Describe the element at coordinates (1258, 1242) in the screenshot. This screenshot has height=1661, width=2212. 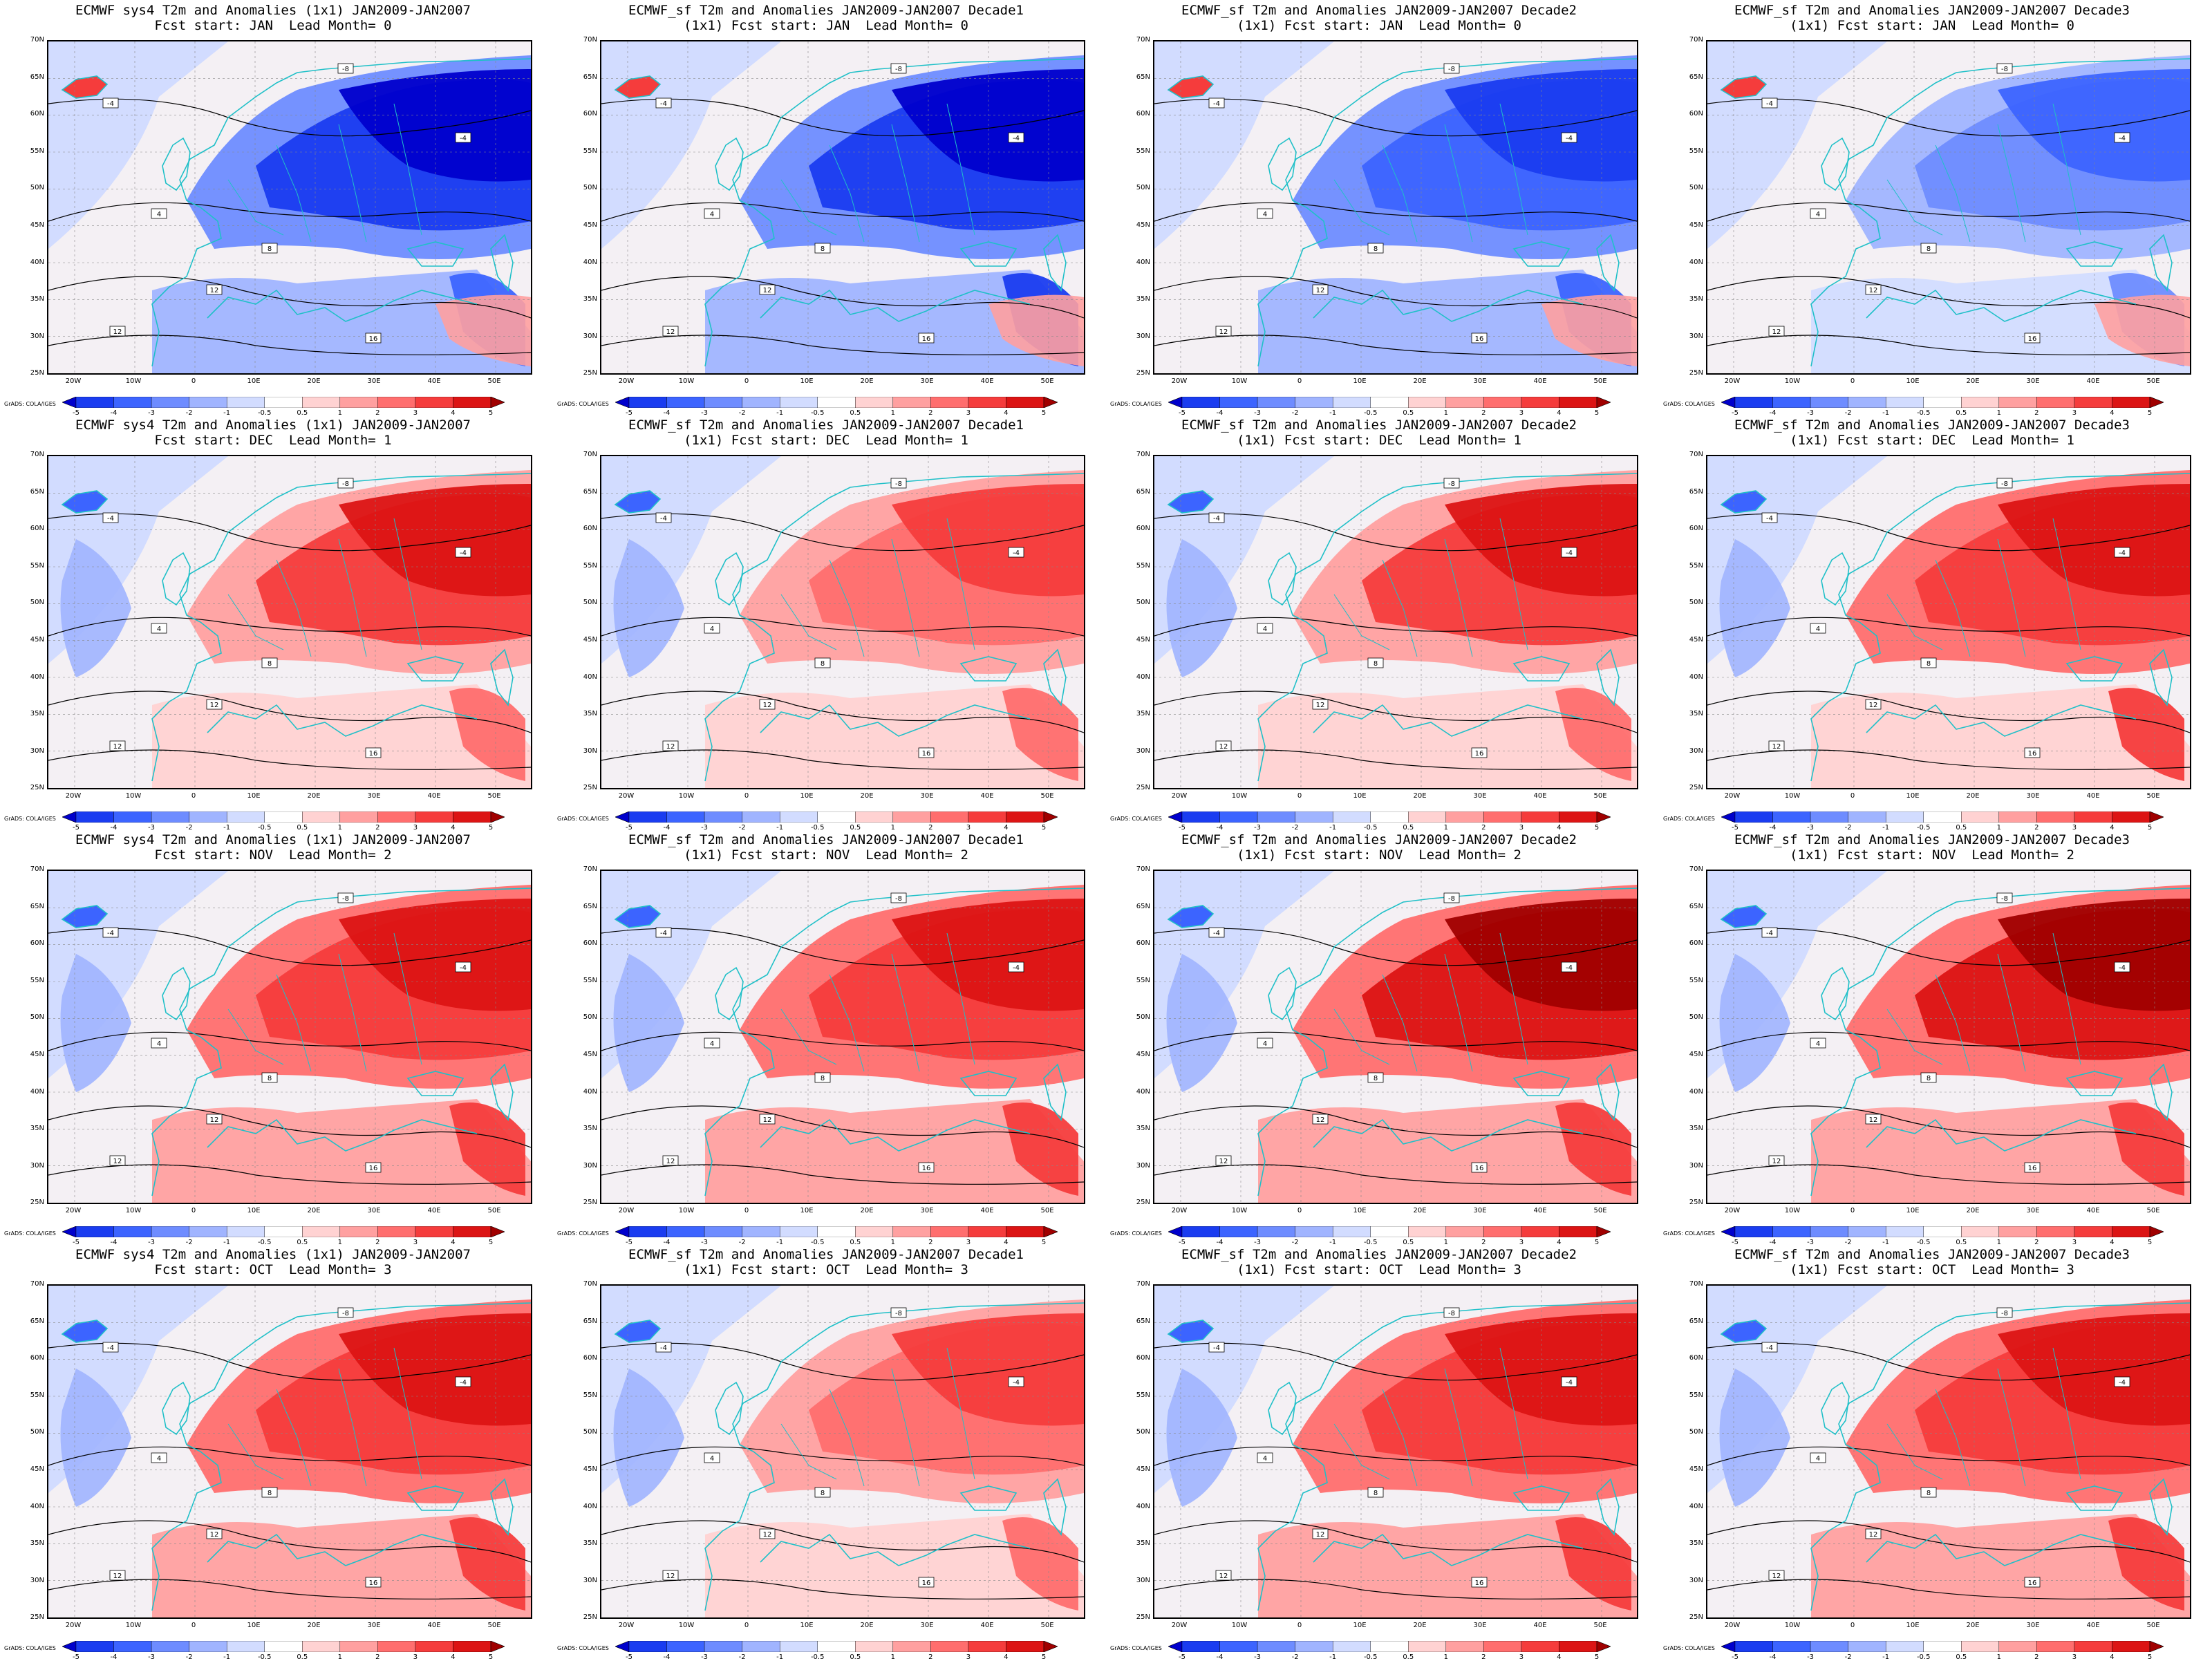
I see `colorbar-label: -3` at that location.